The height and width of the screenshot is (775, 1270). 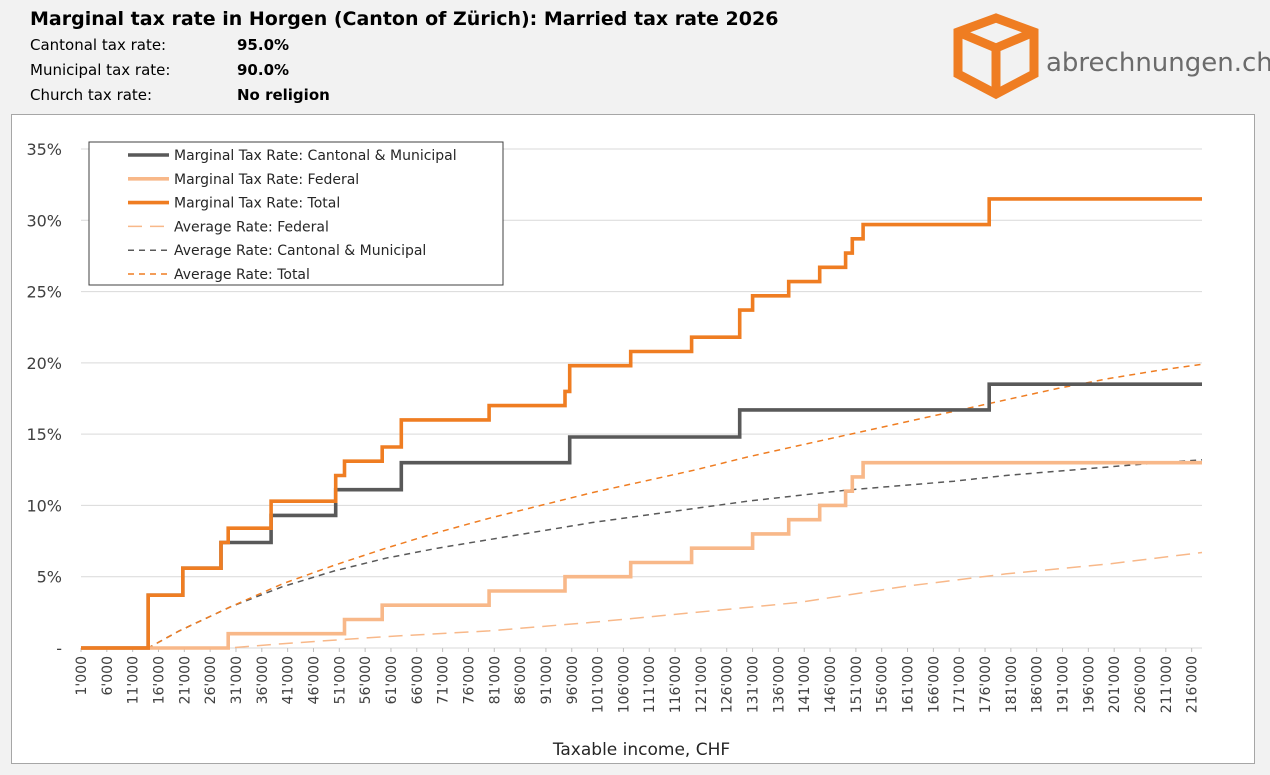 I want to click on legend-entry-label: Marginal Tax Rate: Federal, so click(x=266, y=180).